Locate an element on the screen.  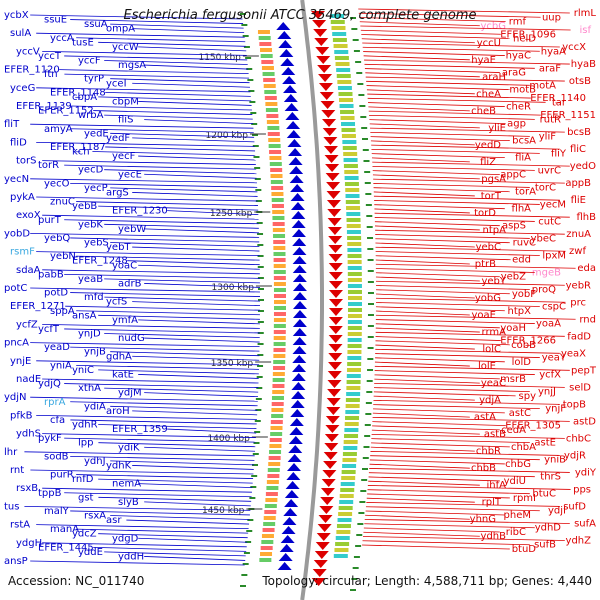
gene-label-forward: yccA is located at coordinates (62, 38).